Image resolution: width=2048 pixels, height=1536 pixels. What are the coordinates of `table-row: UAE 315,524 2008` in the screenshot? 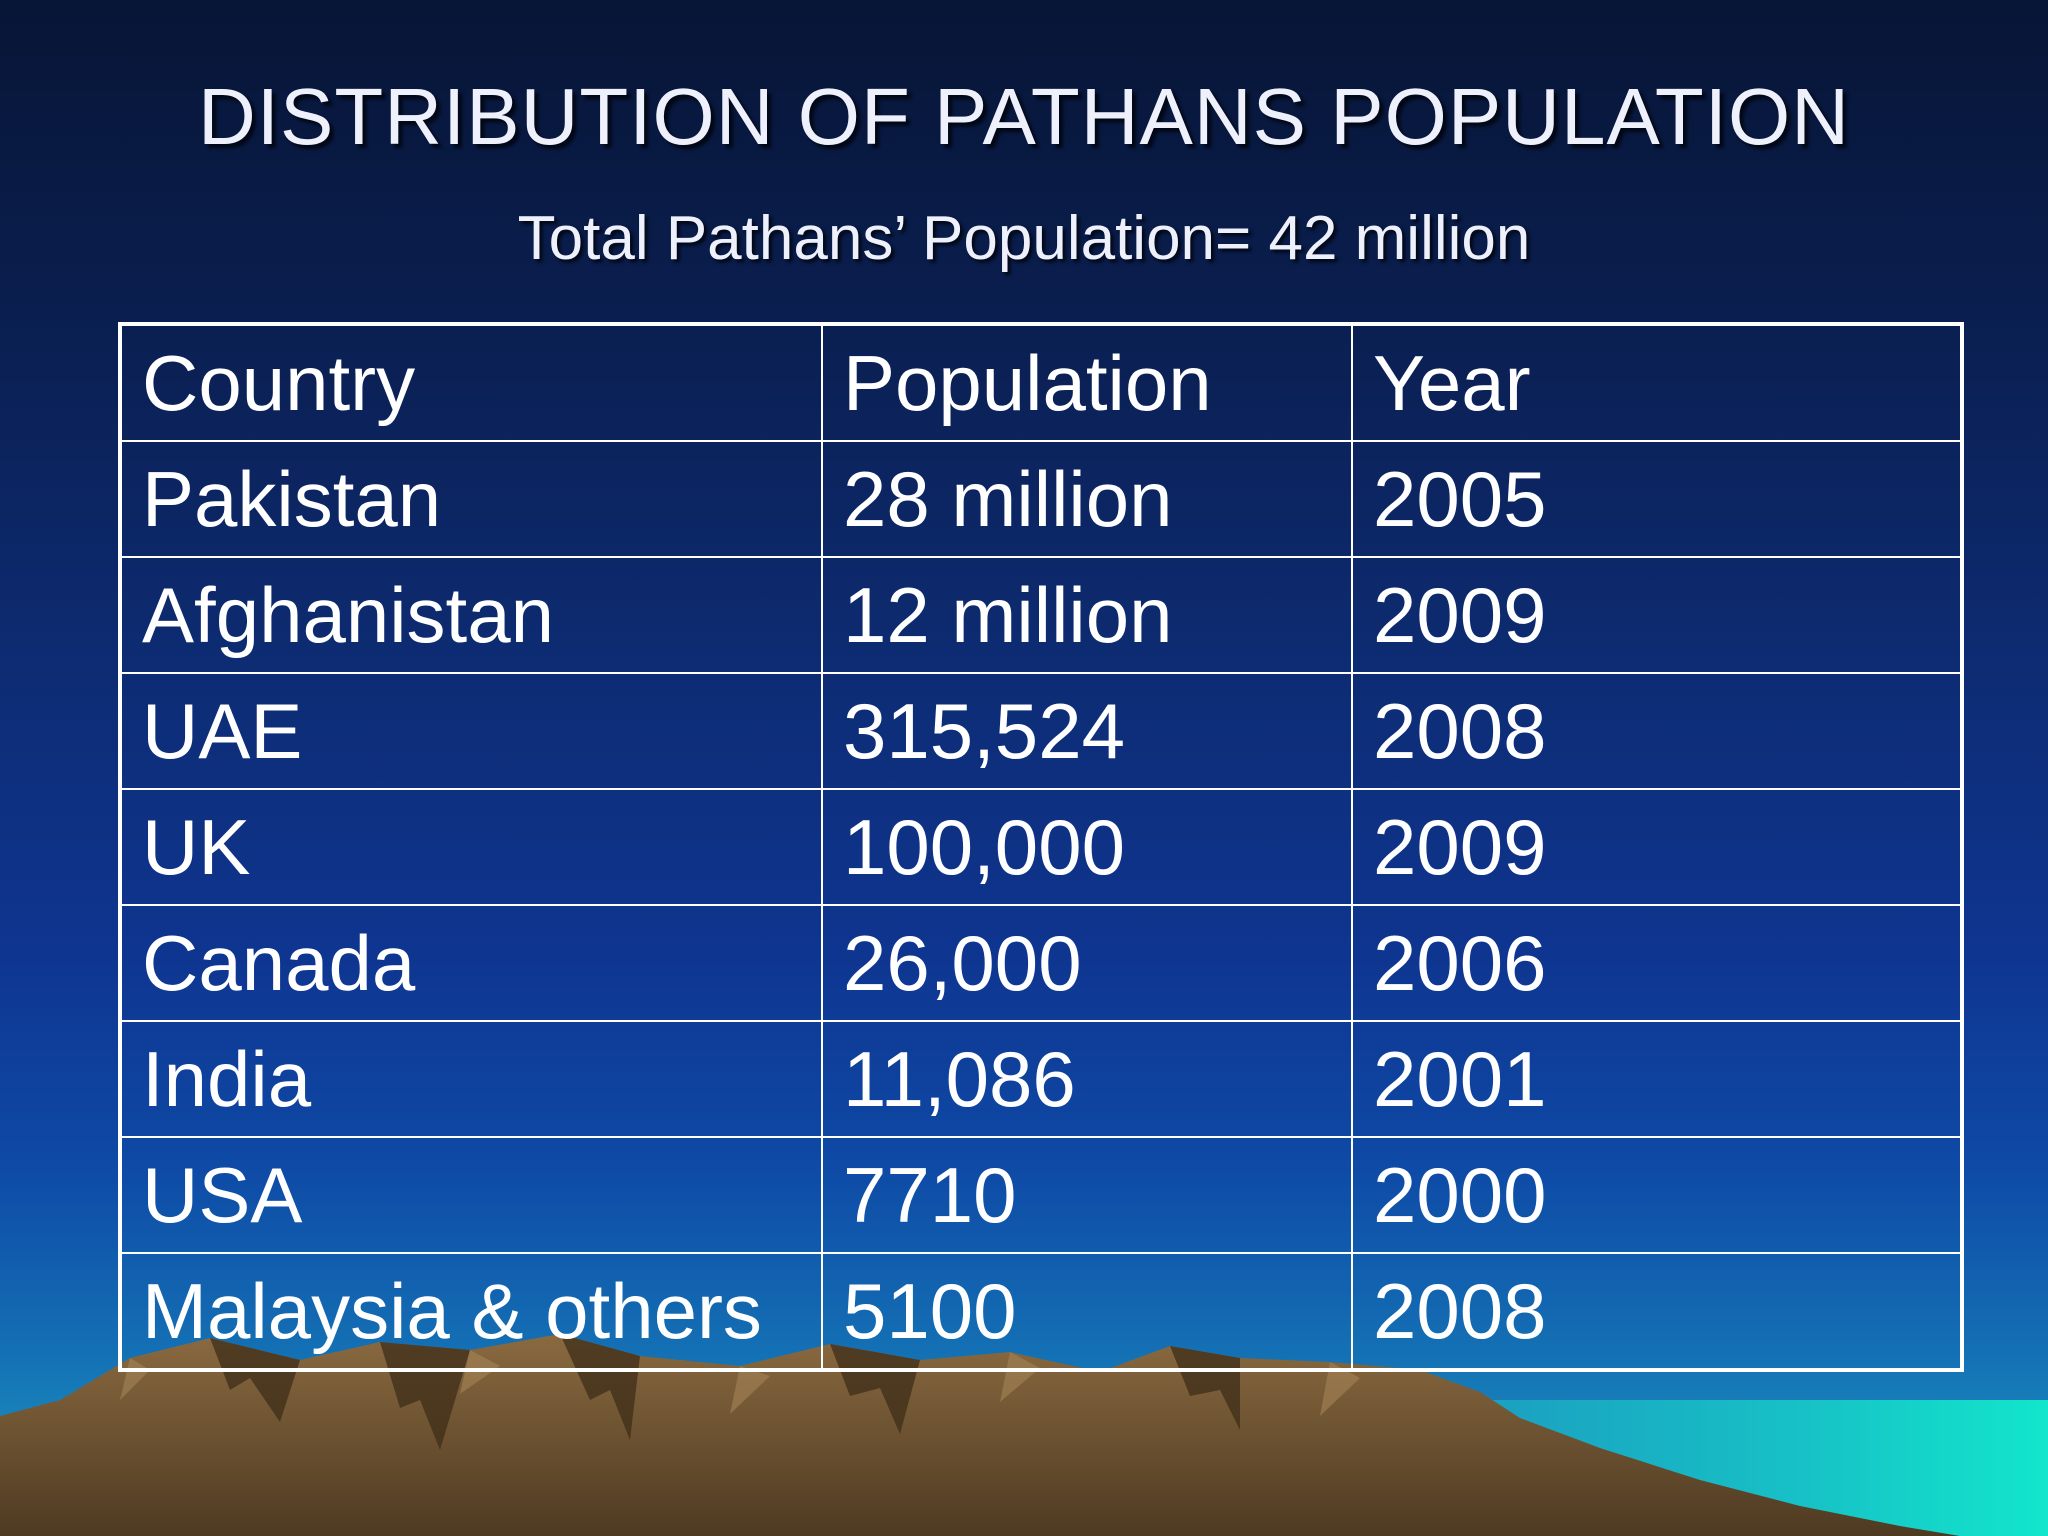 It's located at (1041, 731).